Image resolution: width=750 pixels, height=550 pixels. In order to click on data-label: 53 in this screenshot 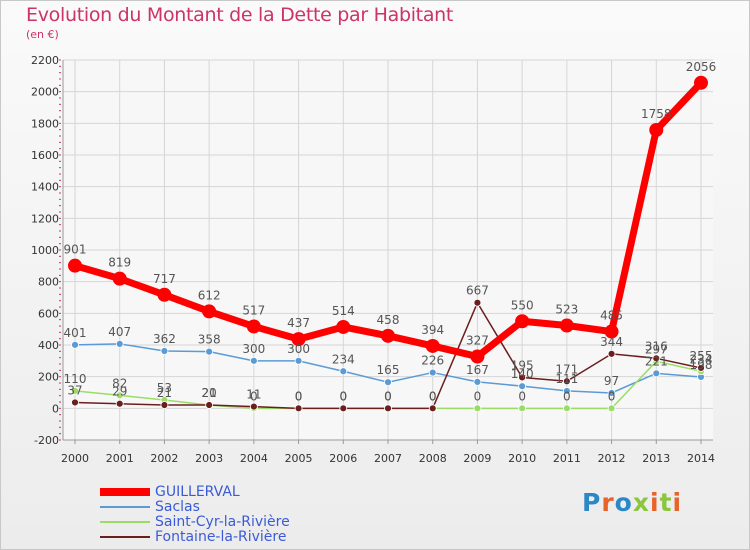, I will do `click(164, 388)`.